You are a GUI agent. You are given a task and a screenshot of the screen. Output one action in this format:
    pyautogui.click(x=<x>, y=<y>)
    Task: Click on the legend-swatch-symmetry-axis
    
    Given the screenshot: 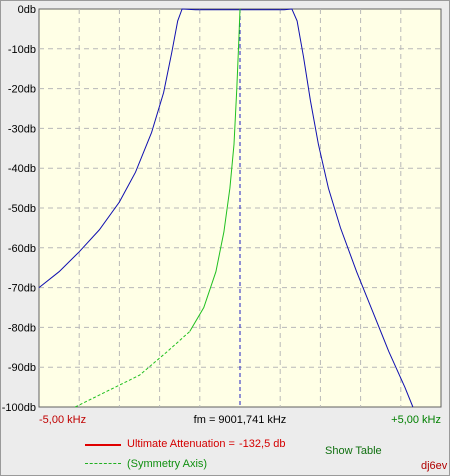 What is the action you would take?
    pyautogui.click(x=103, y=463)
    